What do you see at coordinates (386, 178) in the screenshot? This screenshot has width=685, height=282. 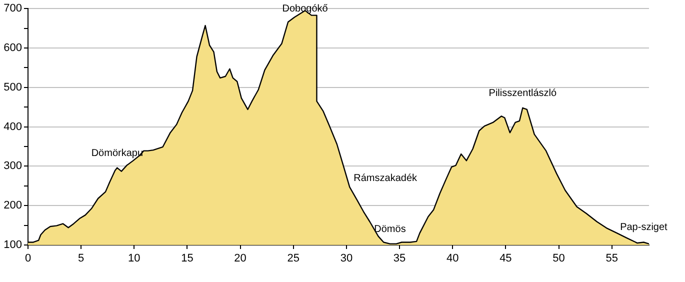 I see `annotation: Rámszakadék` at bounding box center [386, 178].